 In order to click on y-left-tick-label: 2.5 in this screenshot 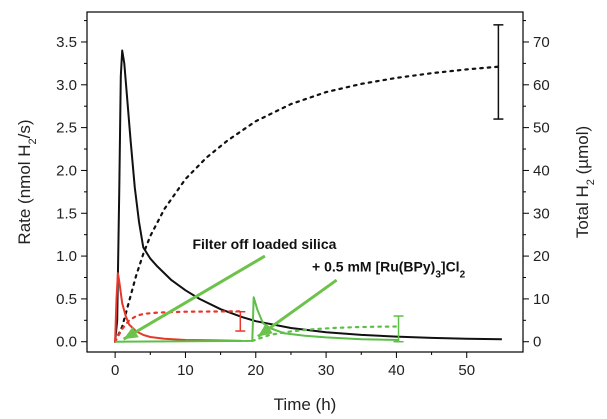, I will do `click(66, 128)`.